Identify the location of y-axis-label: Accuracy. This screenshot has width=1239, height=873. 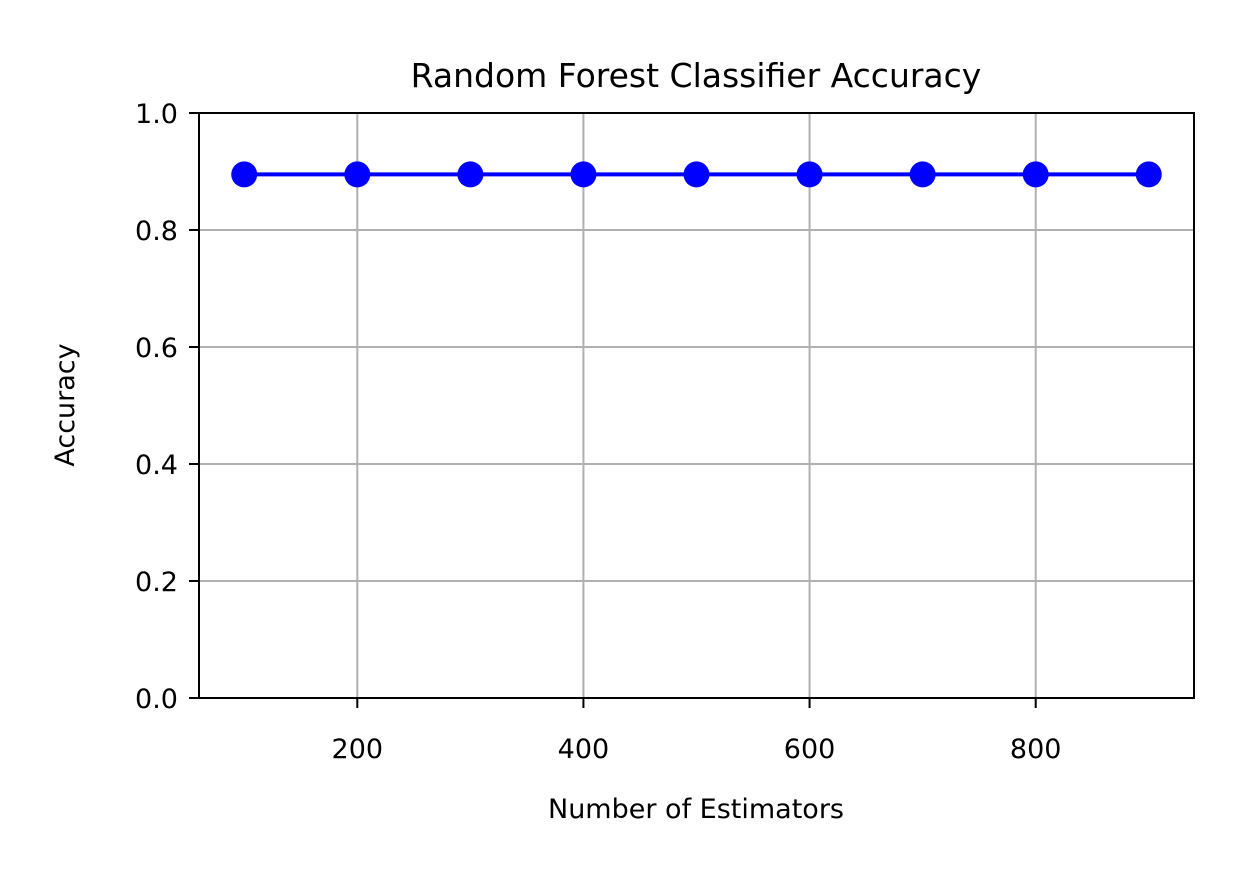
(65, 404).